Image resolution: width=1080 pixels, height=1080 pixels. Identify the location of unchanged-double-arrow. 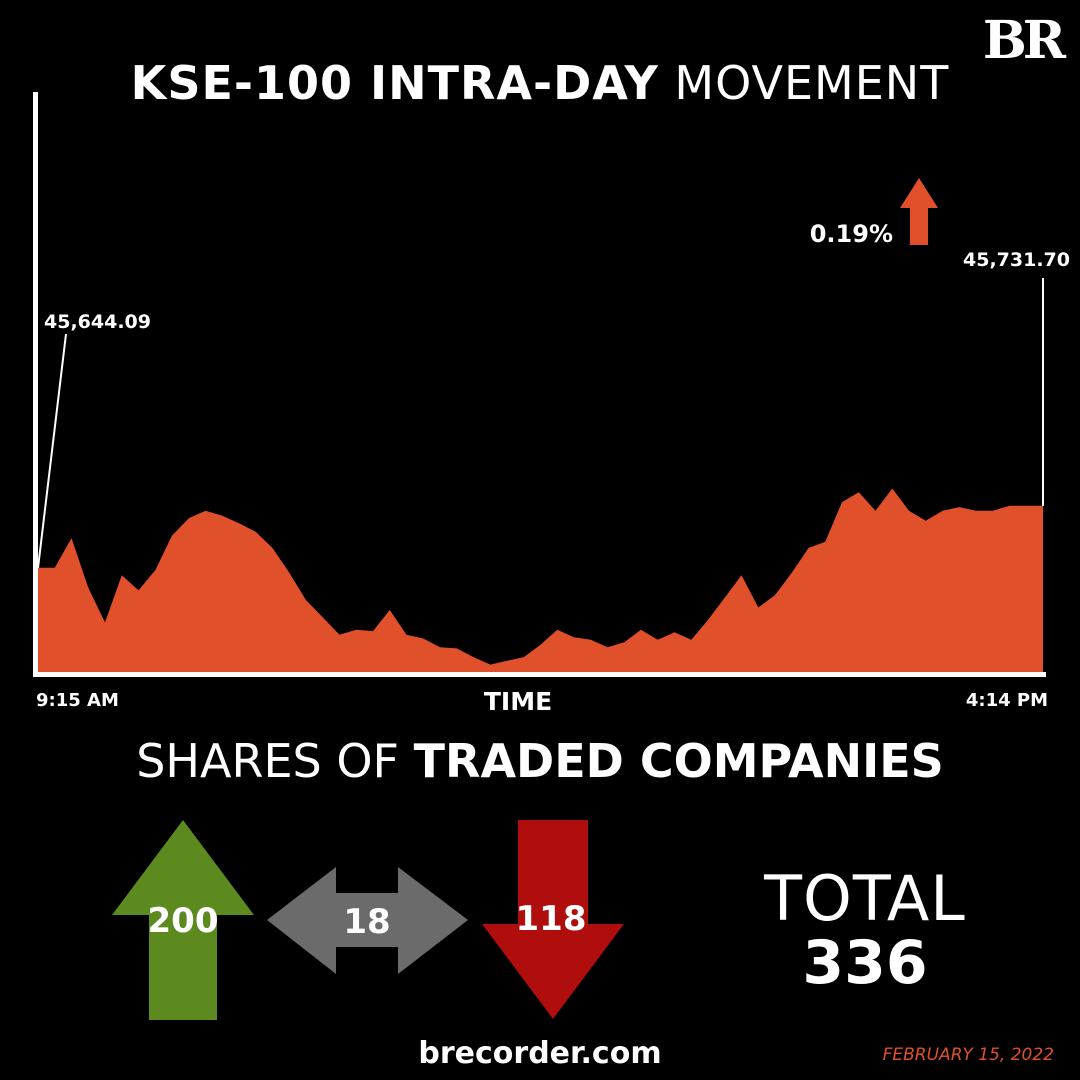
(367, 920).